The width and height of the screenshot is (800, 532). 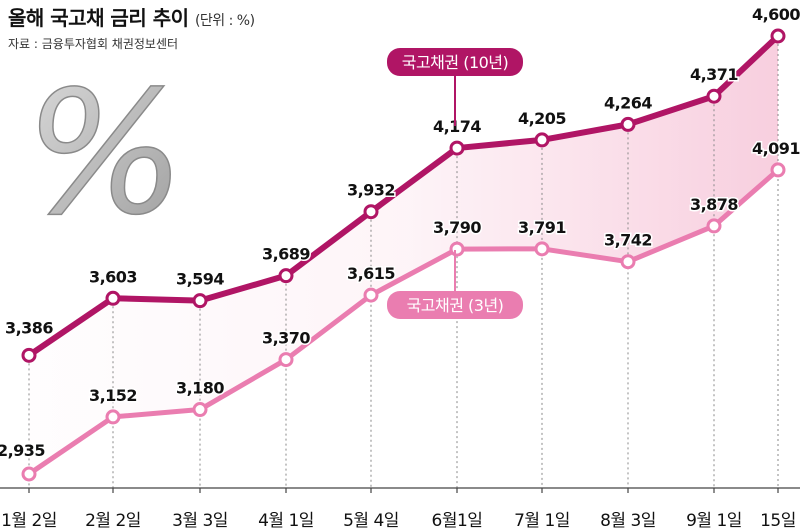 What do you see at coordinates (457, 521) in the screenshot?
I see `x-tick-label: 6월1일` at bounding box center [457, 521].